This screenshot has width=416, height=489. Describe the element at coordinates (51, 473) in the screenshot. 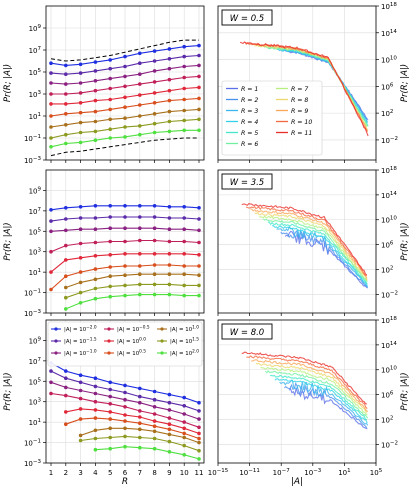

I see `x-tick-label: 1` at that location.